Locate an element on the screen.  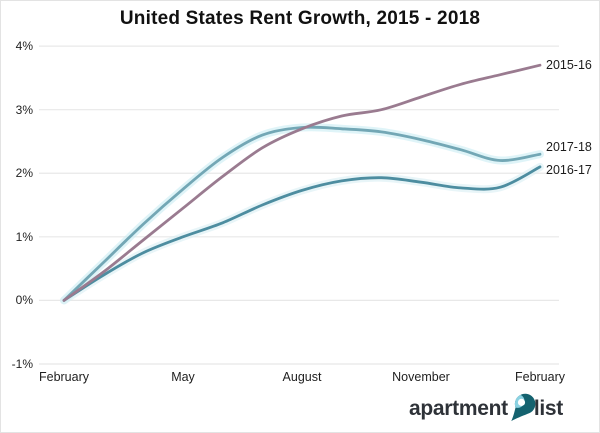
y-tick-label: 2% is located at coordinates (24, 173).